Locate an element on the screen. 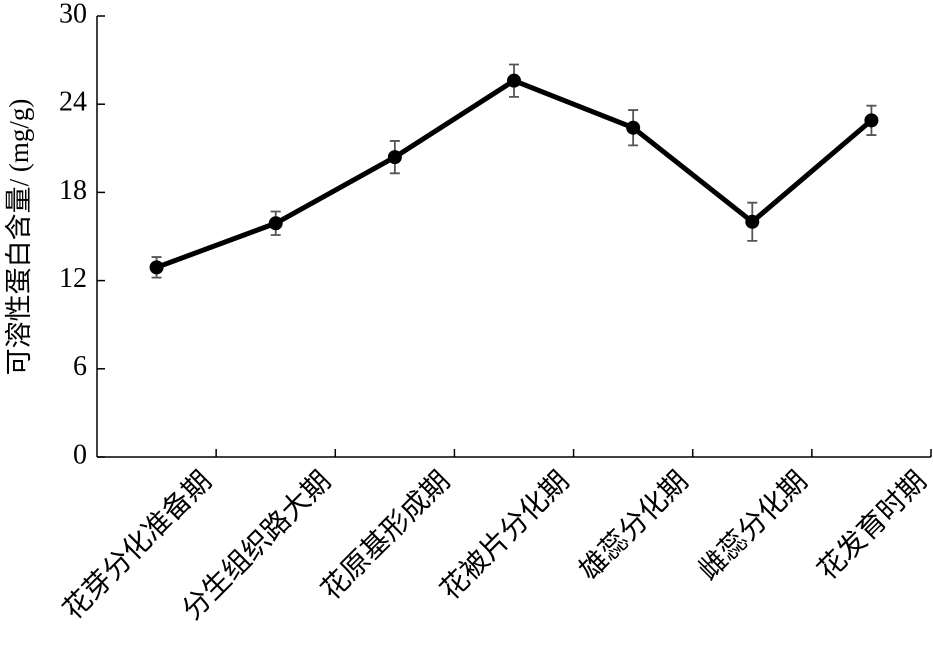 The width and height of the screenshot is (933, 645). y-tick-label: 6 is located at coordinates (80, 366).